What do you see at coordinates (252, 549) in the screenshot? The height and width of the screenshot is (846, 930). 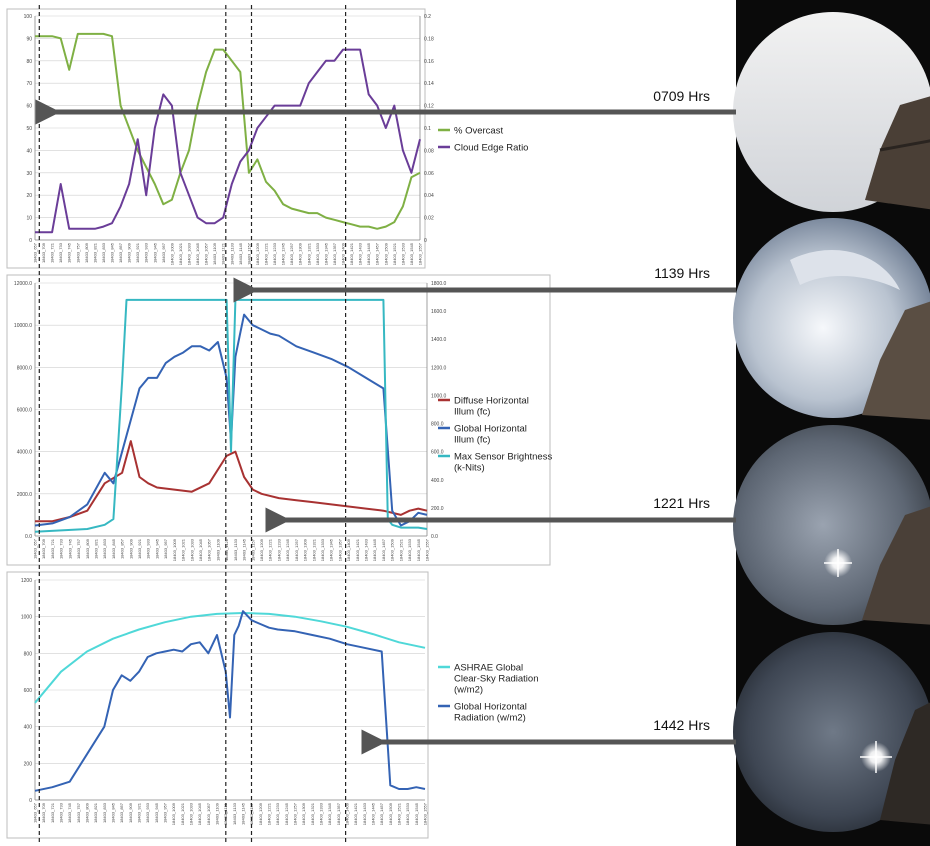 I see `x-tick-label: 18403_1157` at bounding box center [252, 549].